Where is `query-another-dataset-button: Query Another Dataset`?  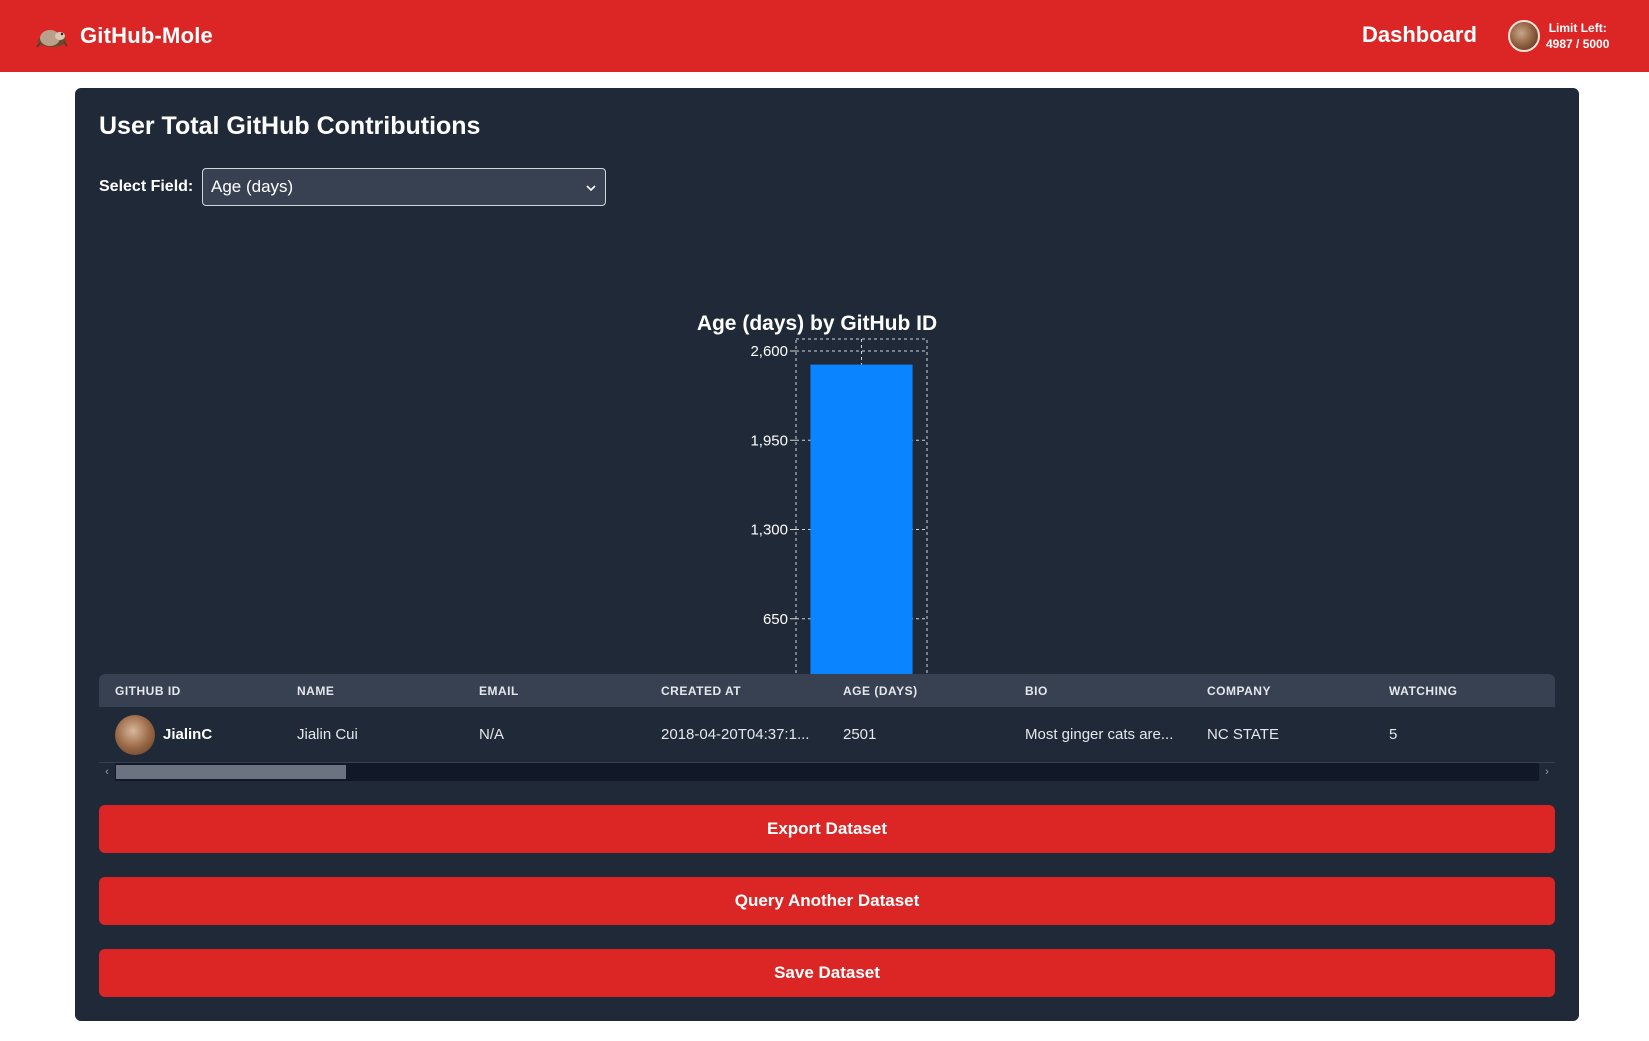
query-another-dataset-button: Query Another Dataset is located at coordinates (827, 901).